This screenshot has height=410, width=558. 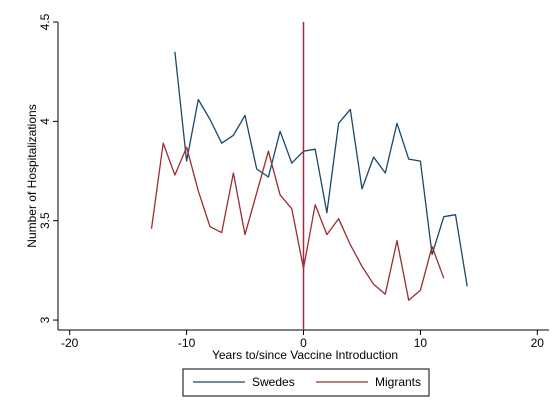 What do you see at coordinates (45, 220) in the screenshot?
I see `y-tick-label: 3.5` at bounding box center [45, 220].